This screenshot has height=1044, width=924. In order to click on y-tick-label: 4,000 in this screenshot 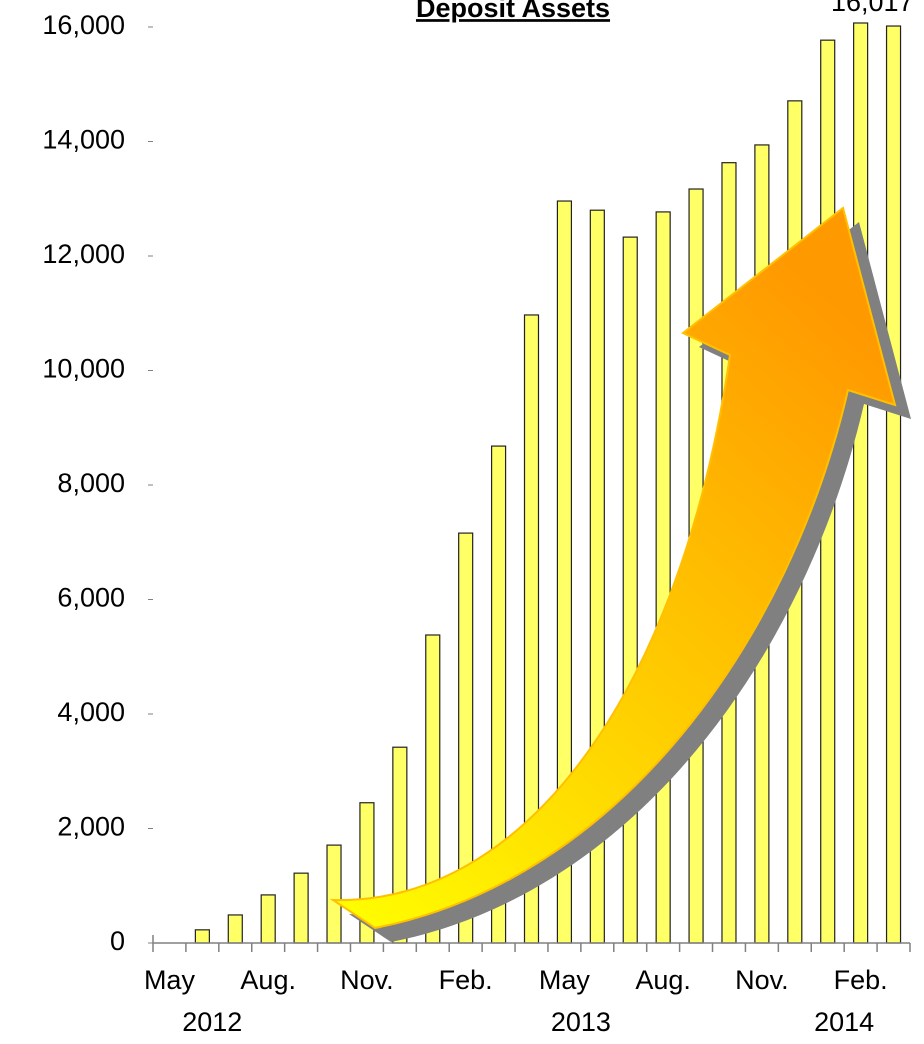, I will do `click(91, 712)`.